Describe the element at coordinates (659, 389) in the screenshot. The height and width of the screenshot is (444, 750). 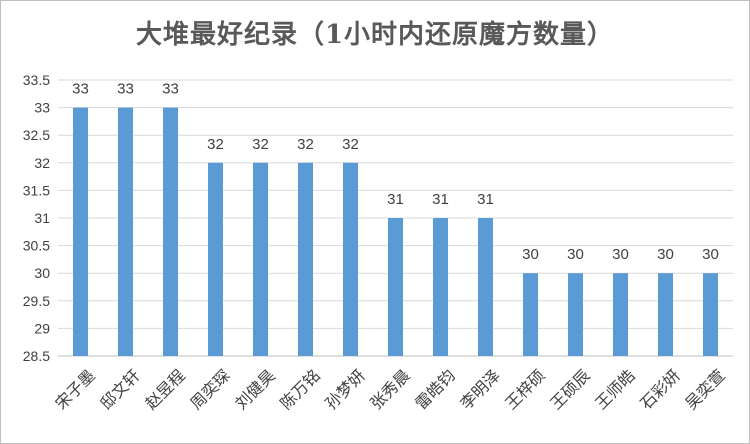
I see `category-label: 石彩妍` at that location.